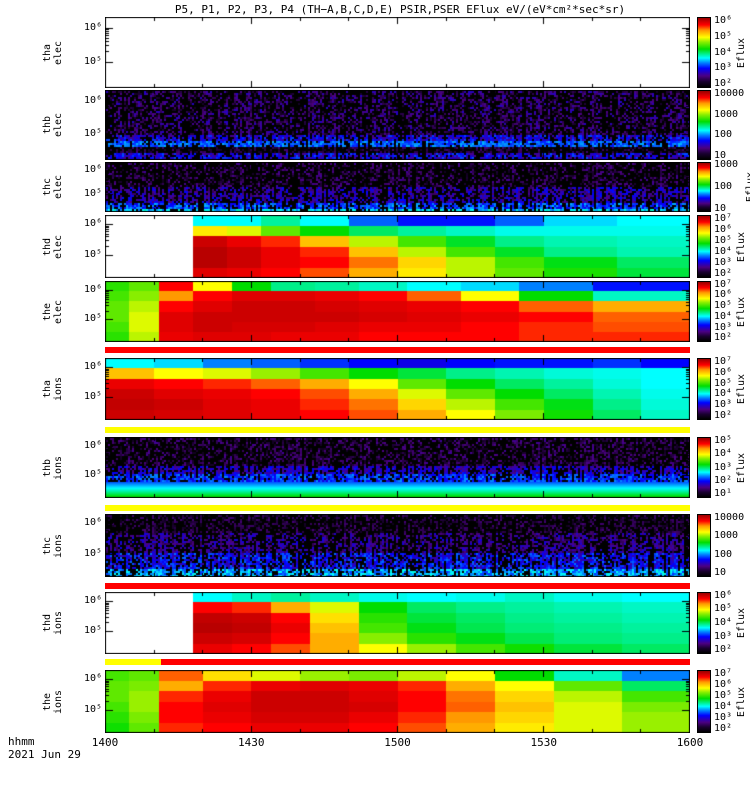 Image resolution: width=750 pixels, height=800 pixels. What do you see at coordinates (397, 246) in the screenshot?
I see `spectrogram-thd-elec` at bounding box center [397, 246].